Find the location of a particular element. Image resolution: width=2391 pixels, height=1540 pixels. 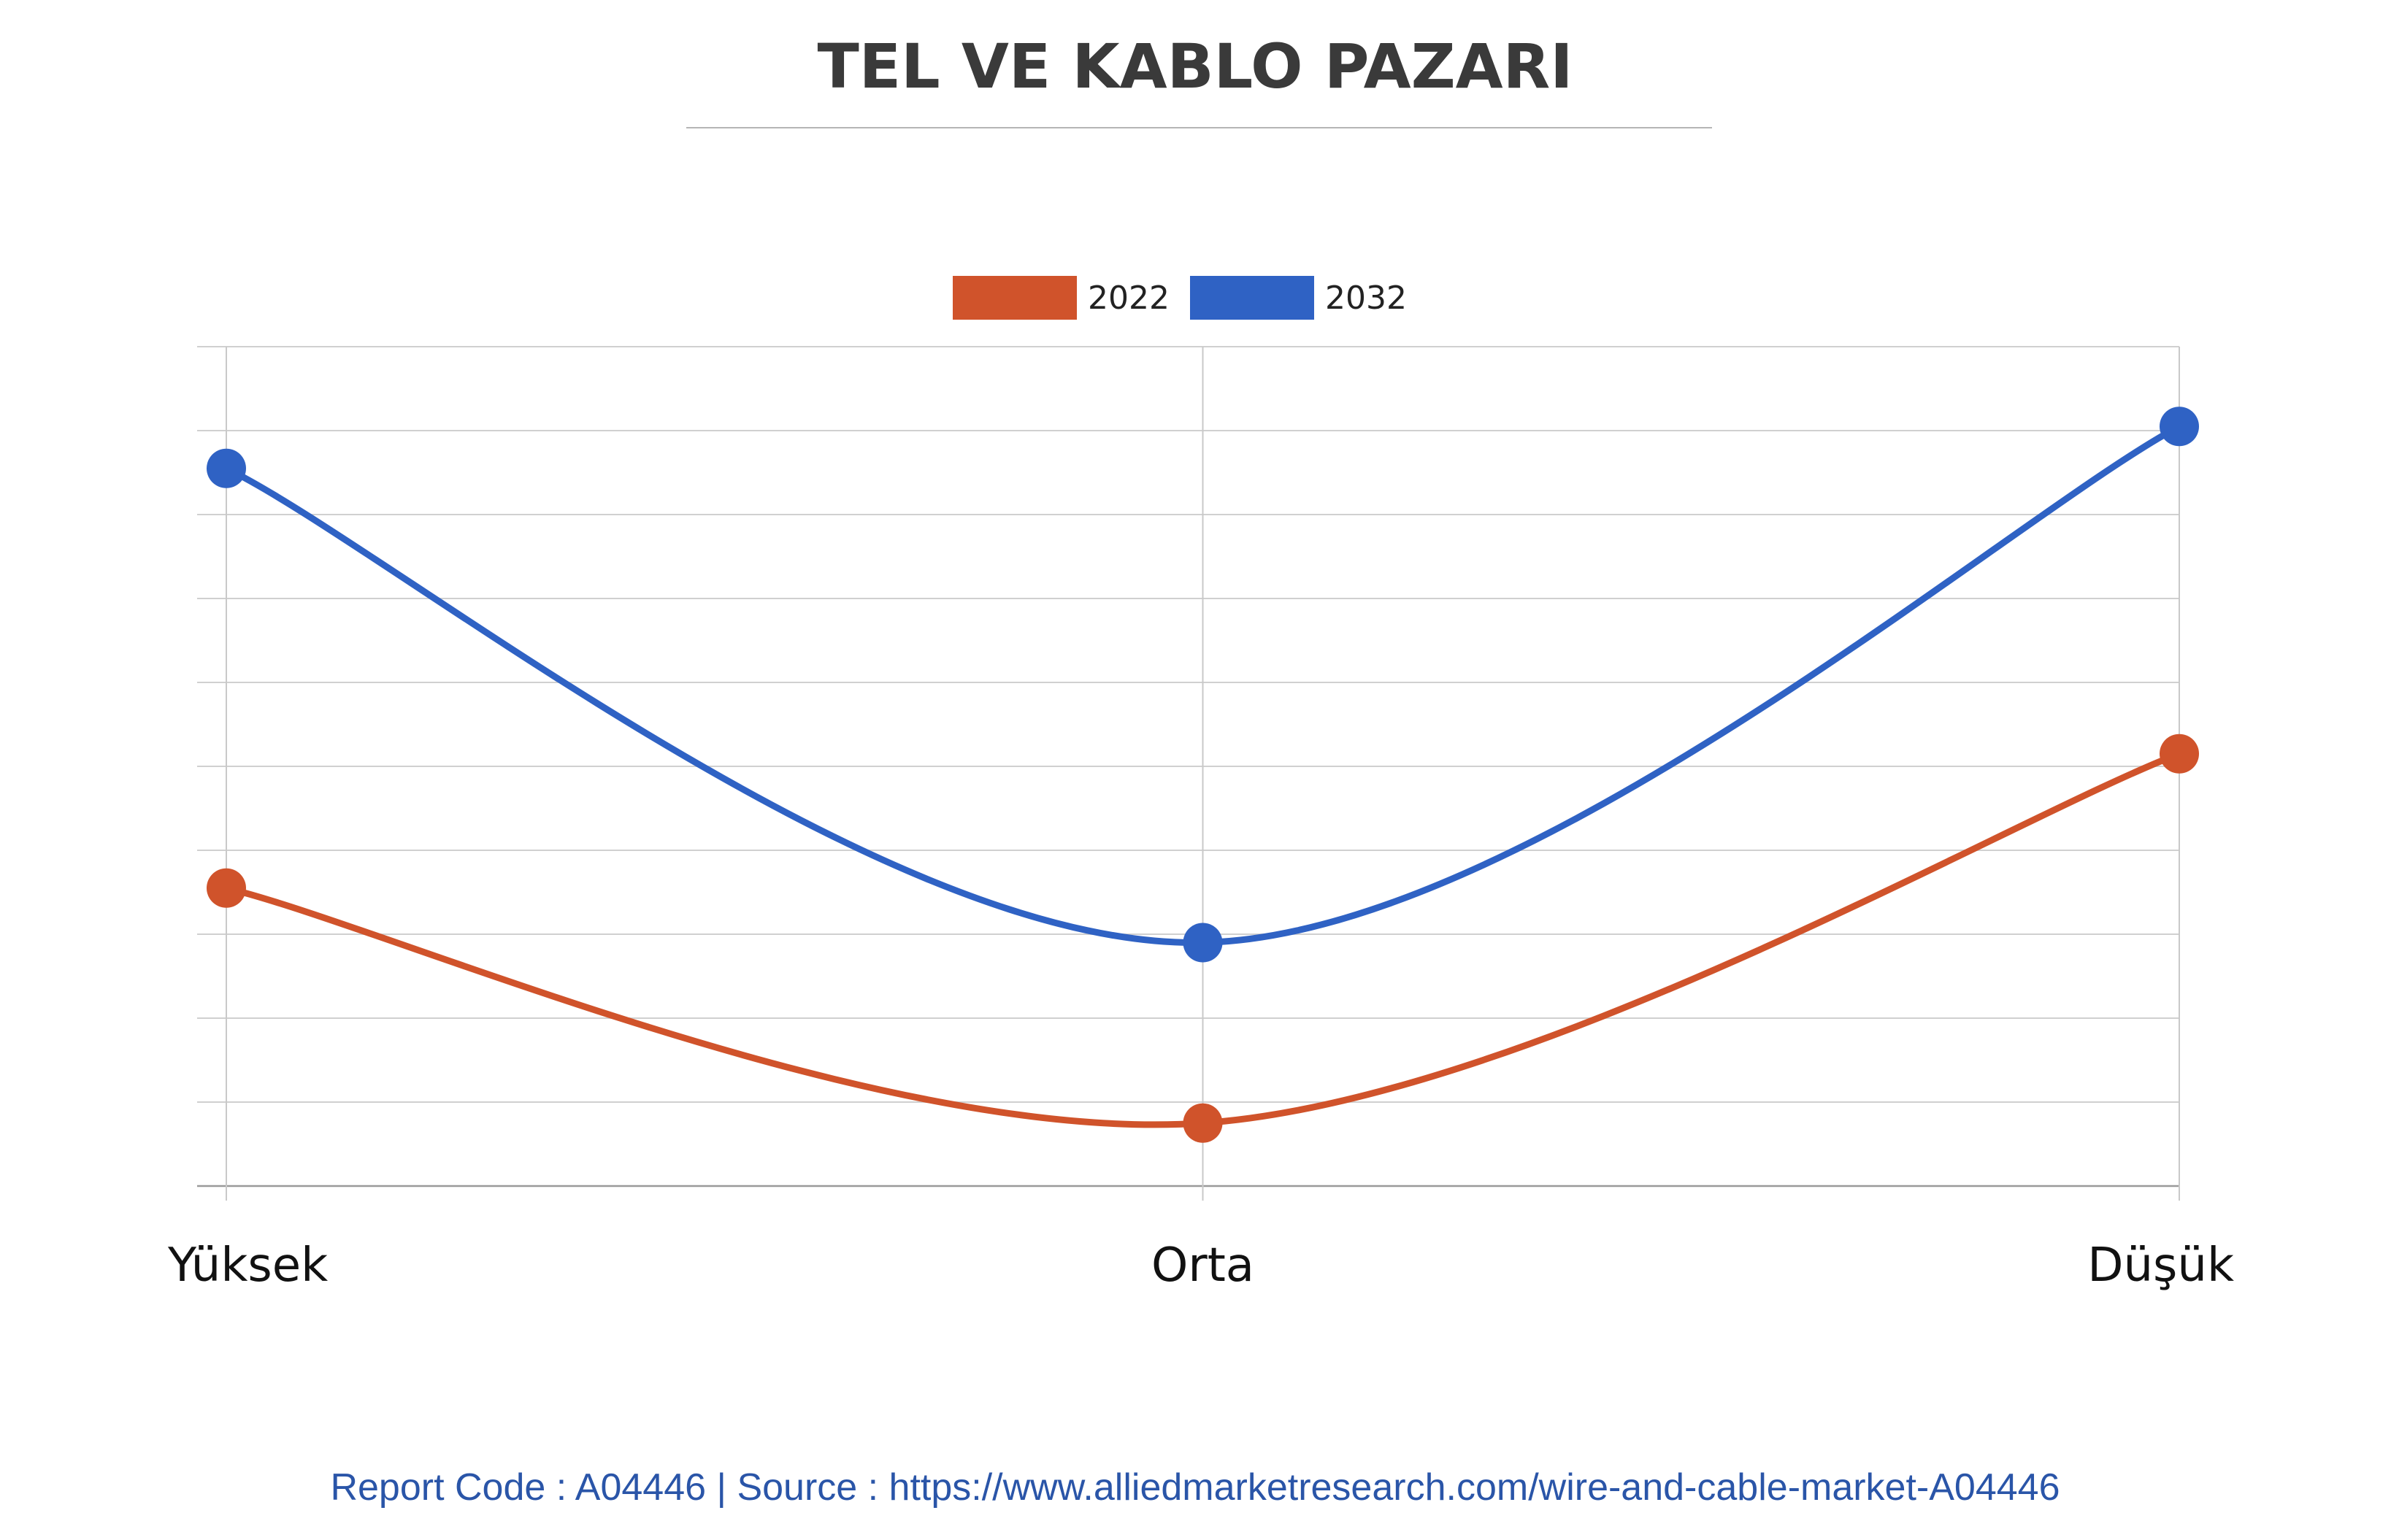

legend: 2022 2032 is located at coordinates (1180, 298).